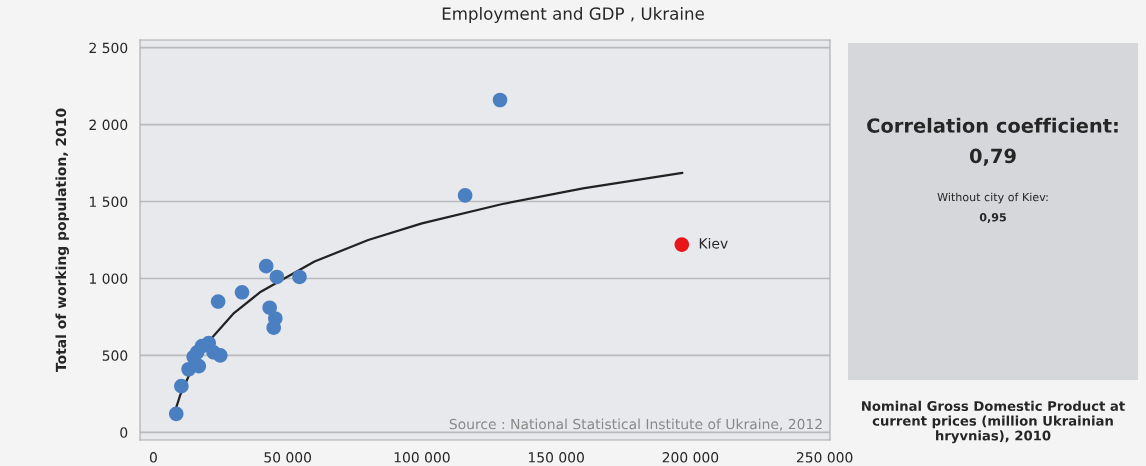  I want to click on y-tick-label: 2 000, so click(108, 125).